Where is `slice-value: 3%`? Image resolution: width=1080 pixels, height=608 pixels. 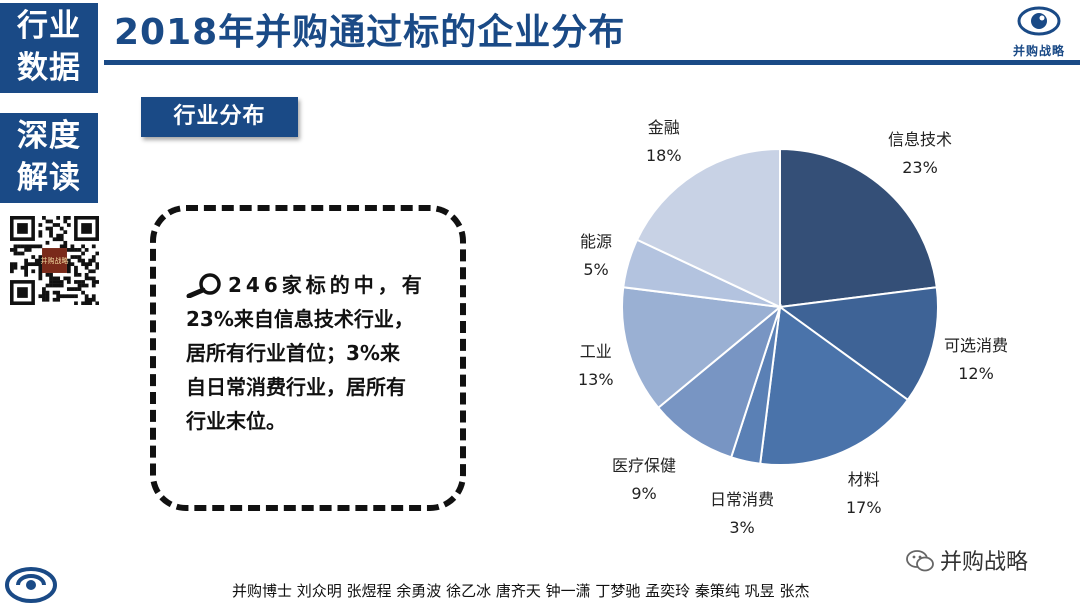
slice-value: 3% is located at coordinates (742, 527).